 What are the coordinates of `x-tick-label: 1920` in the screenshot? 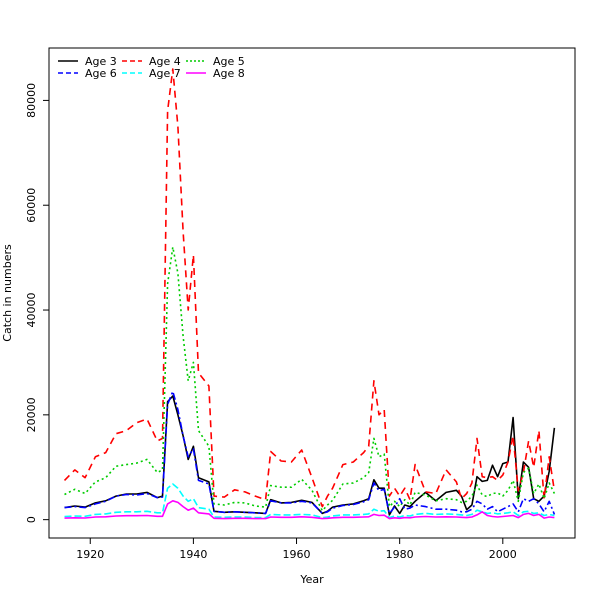 It's located at (90, 554).